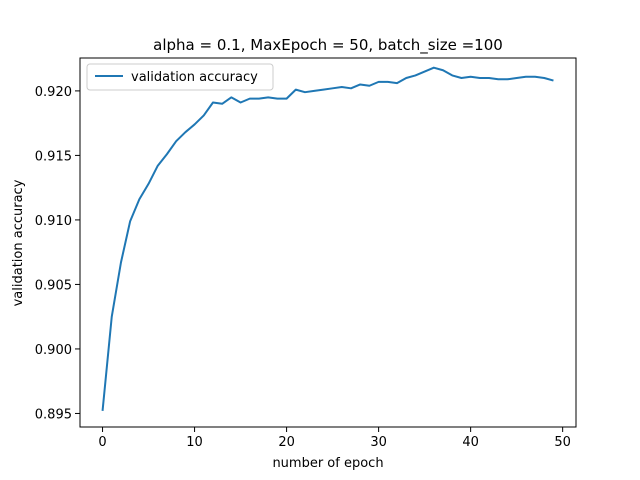  I want to click on y-tick-label: 0.905, so click(53, 285).